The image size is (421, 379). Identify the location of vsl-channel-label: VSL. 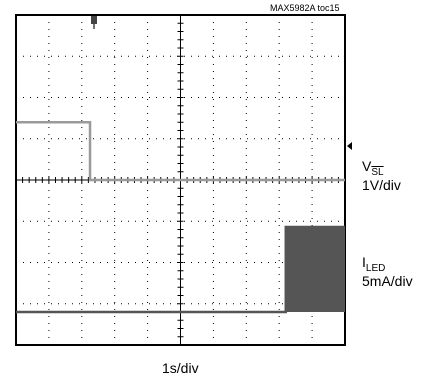
(373, 168).